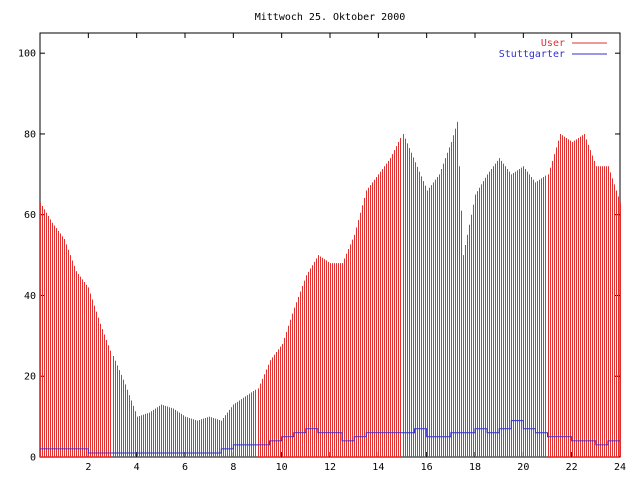 The width and height of the screenshot is (640, 480). I want to click on x-tick-label: 8, so click(233, 467).